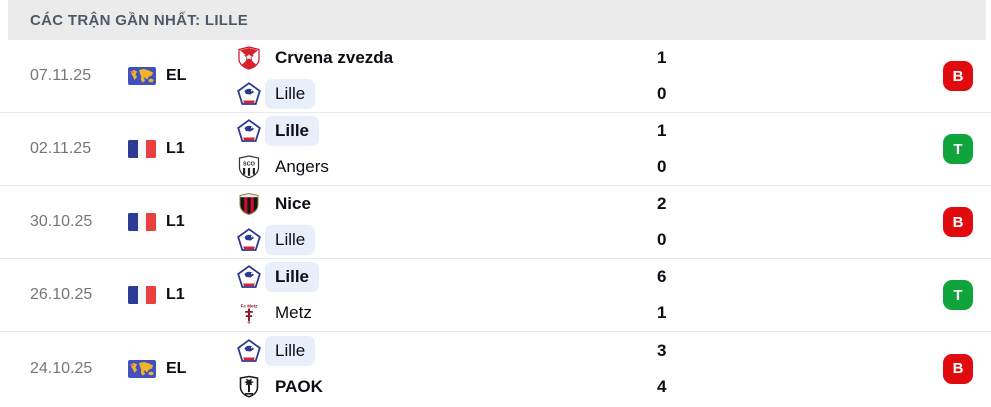 The height and width of the screenshot is (407, 991). I want to click on home-team-name: Crvena zvezda, so click(334, 57).